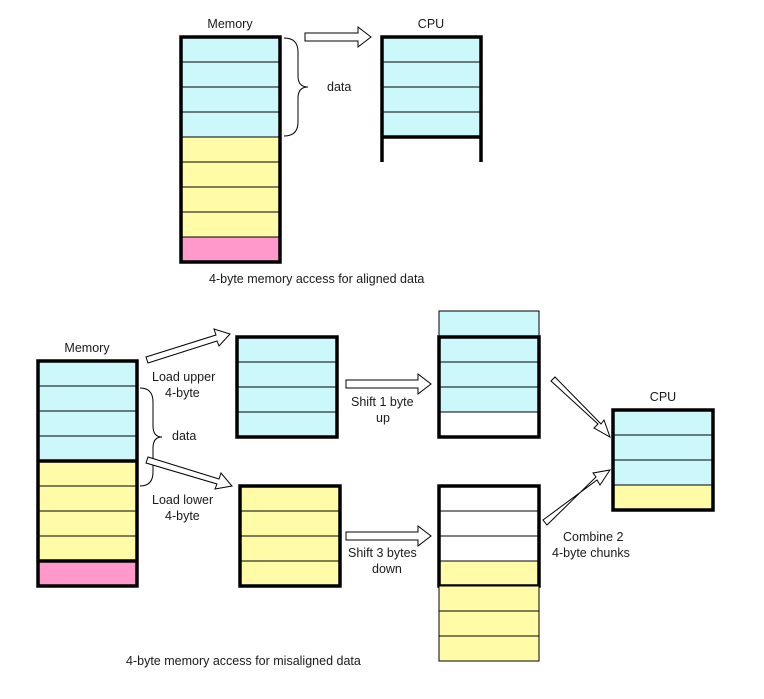 This screenshot has height=699, width=764. I want to click on combine-label-line2: 4-byte chunks, so click(591, 553).